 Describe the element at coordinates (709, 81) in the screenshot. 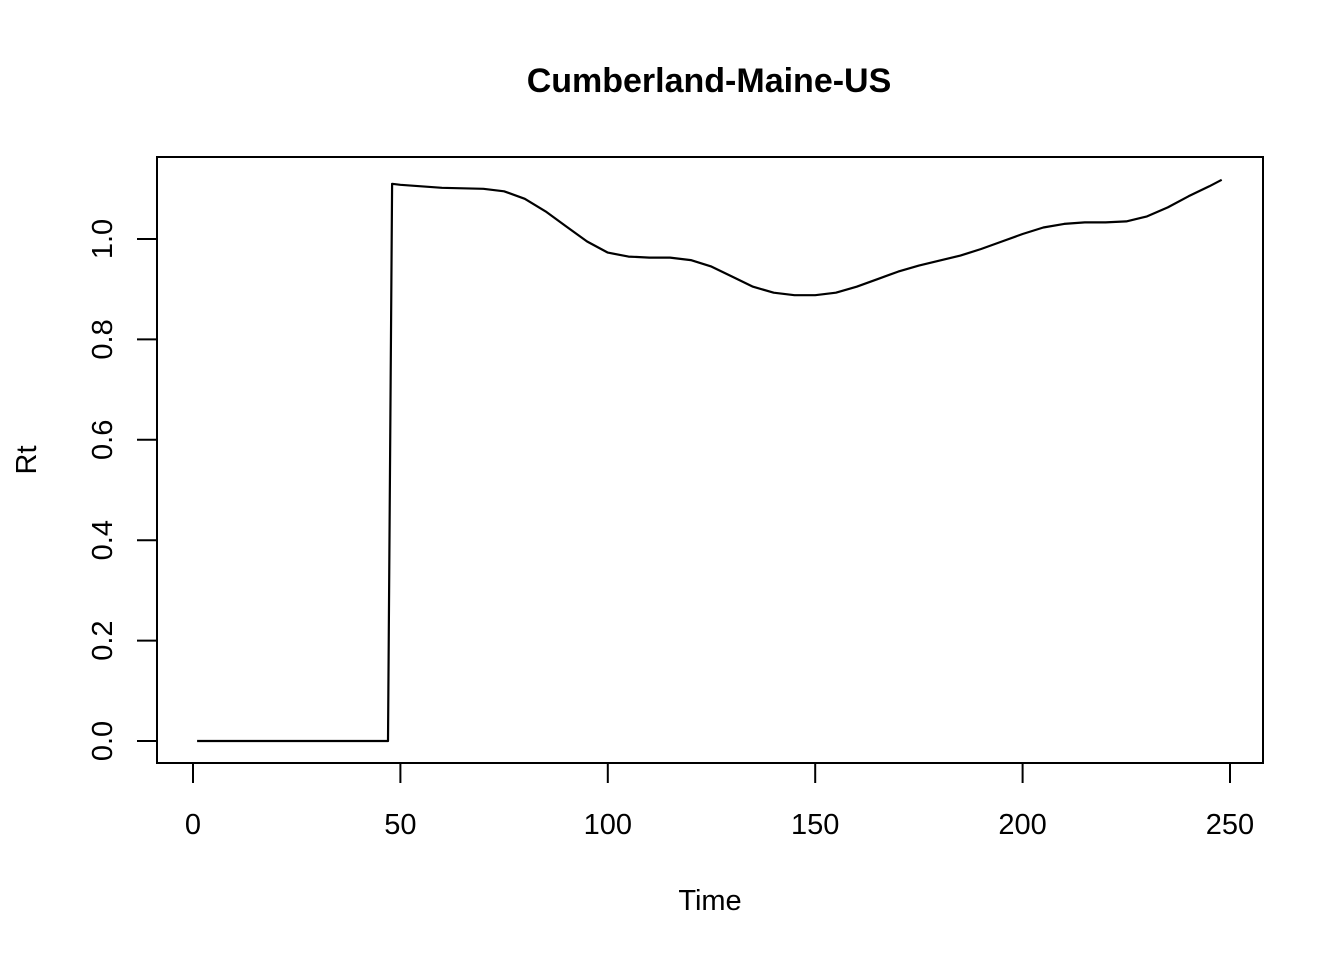

I see `chart-title: Cumberland-Maine-US` at that location.